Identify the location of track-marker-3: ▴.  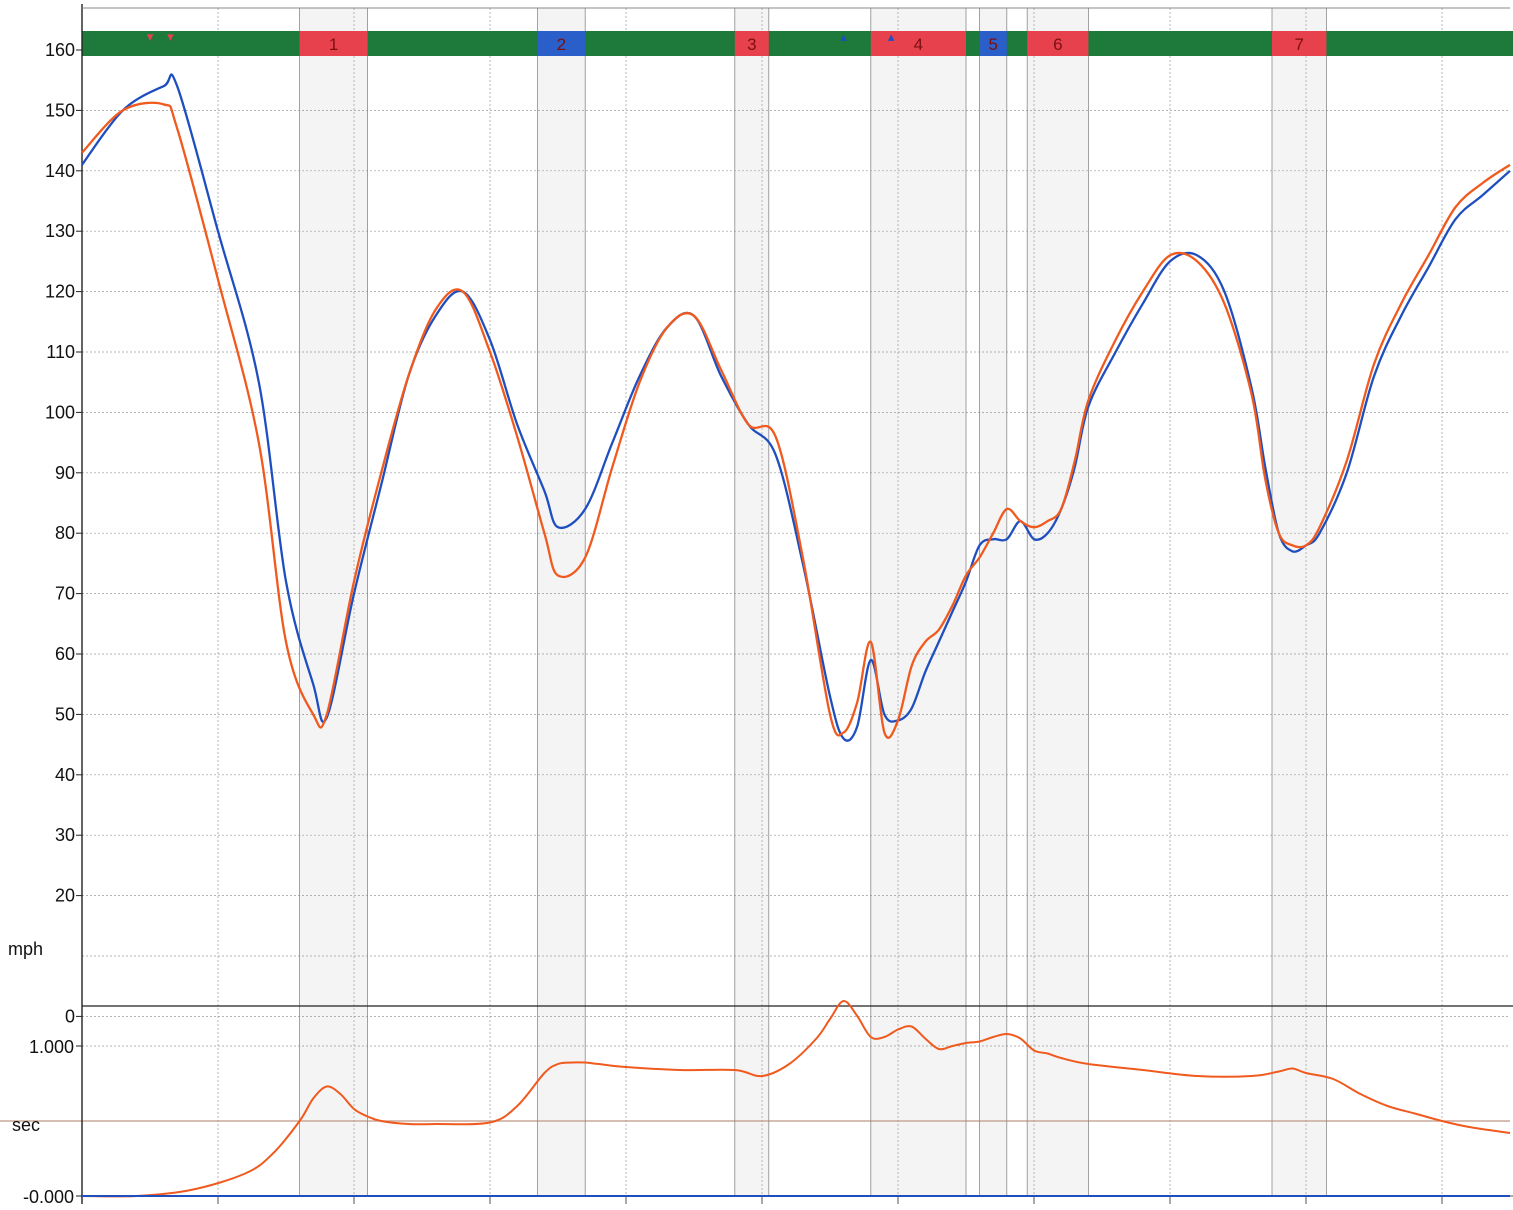
(843, 37).